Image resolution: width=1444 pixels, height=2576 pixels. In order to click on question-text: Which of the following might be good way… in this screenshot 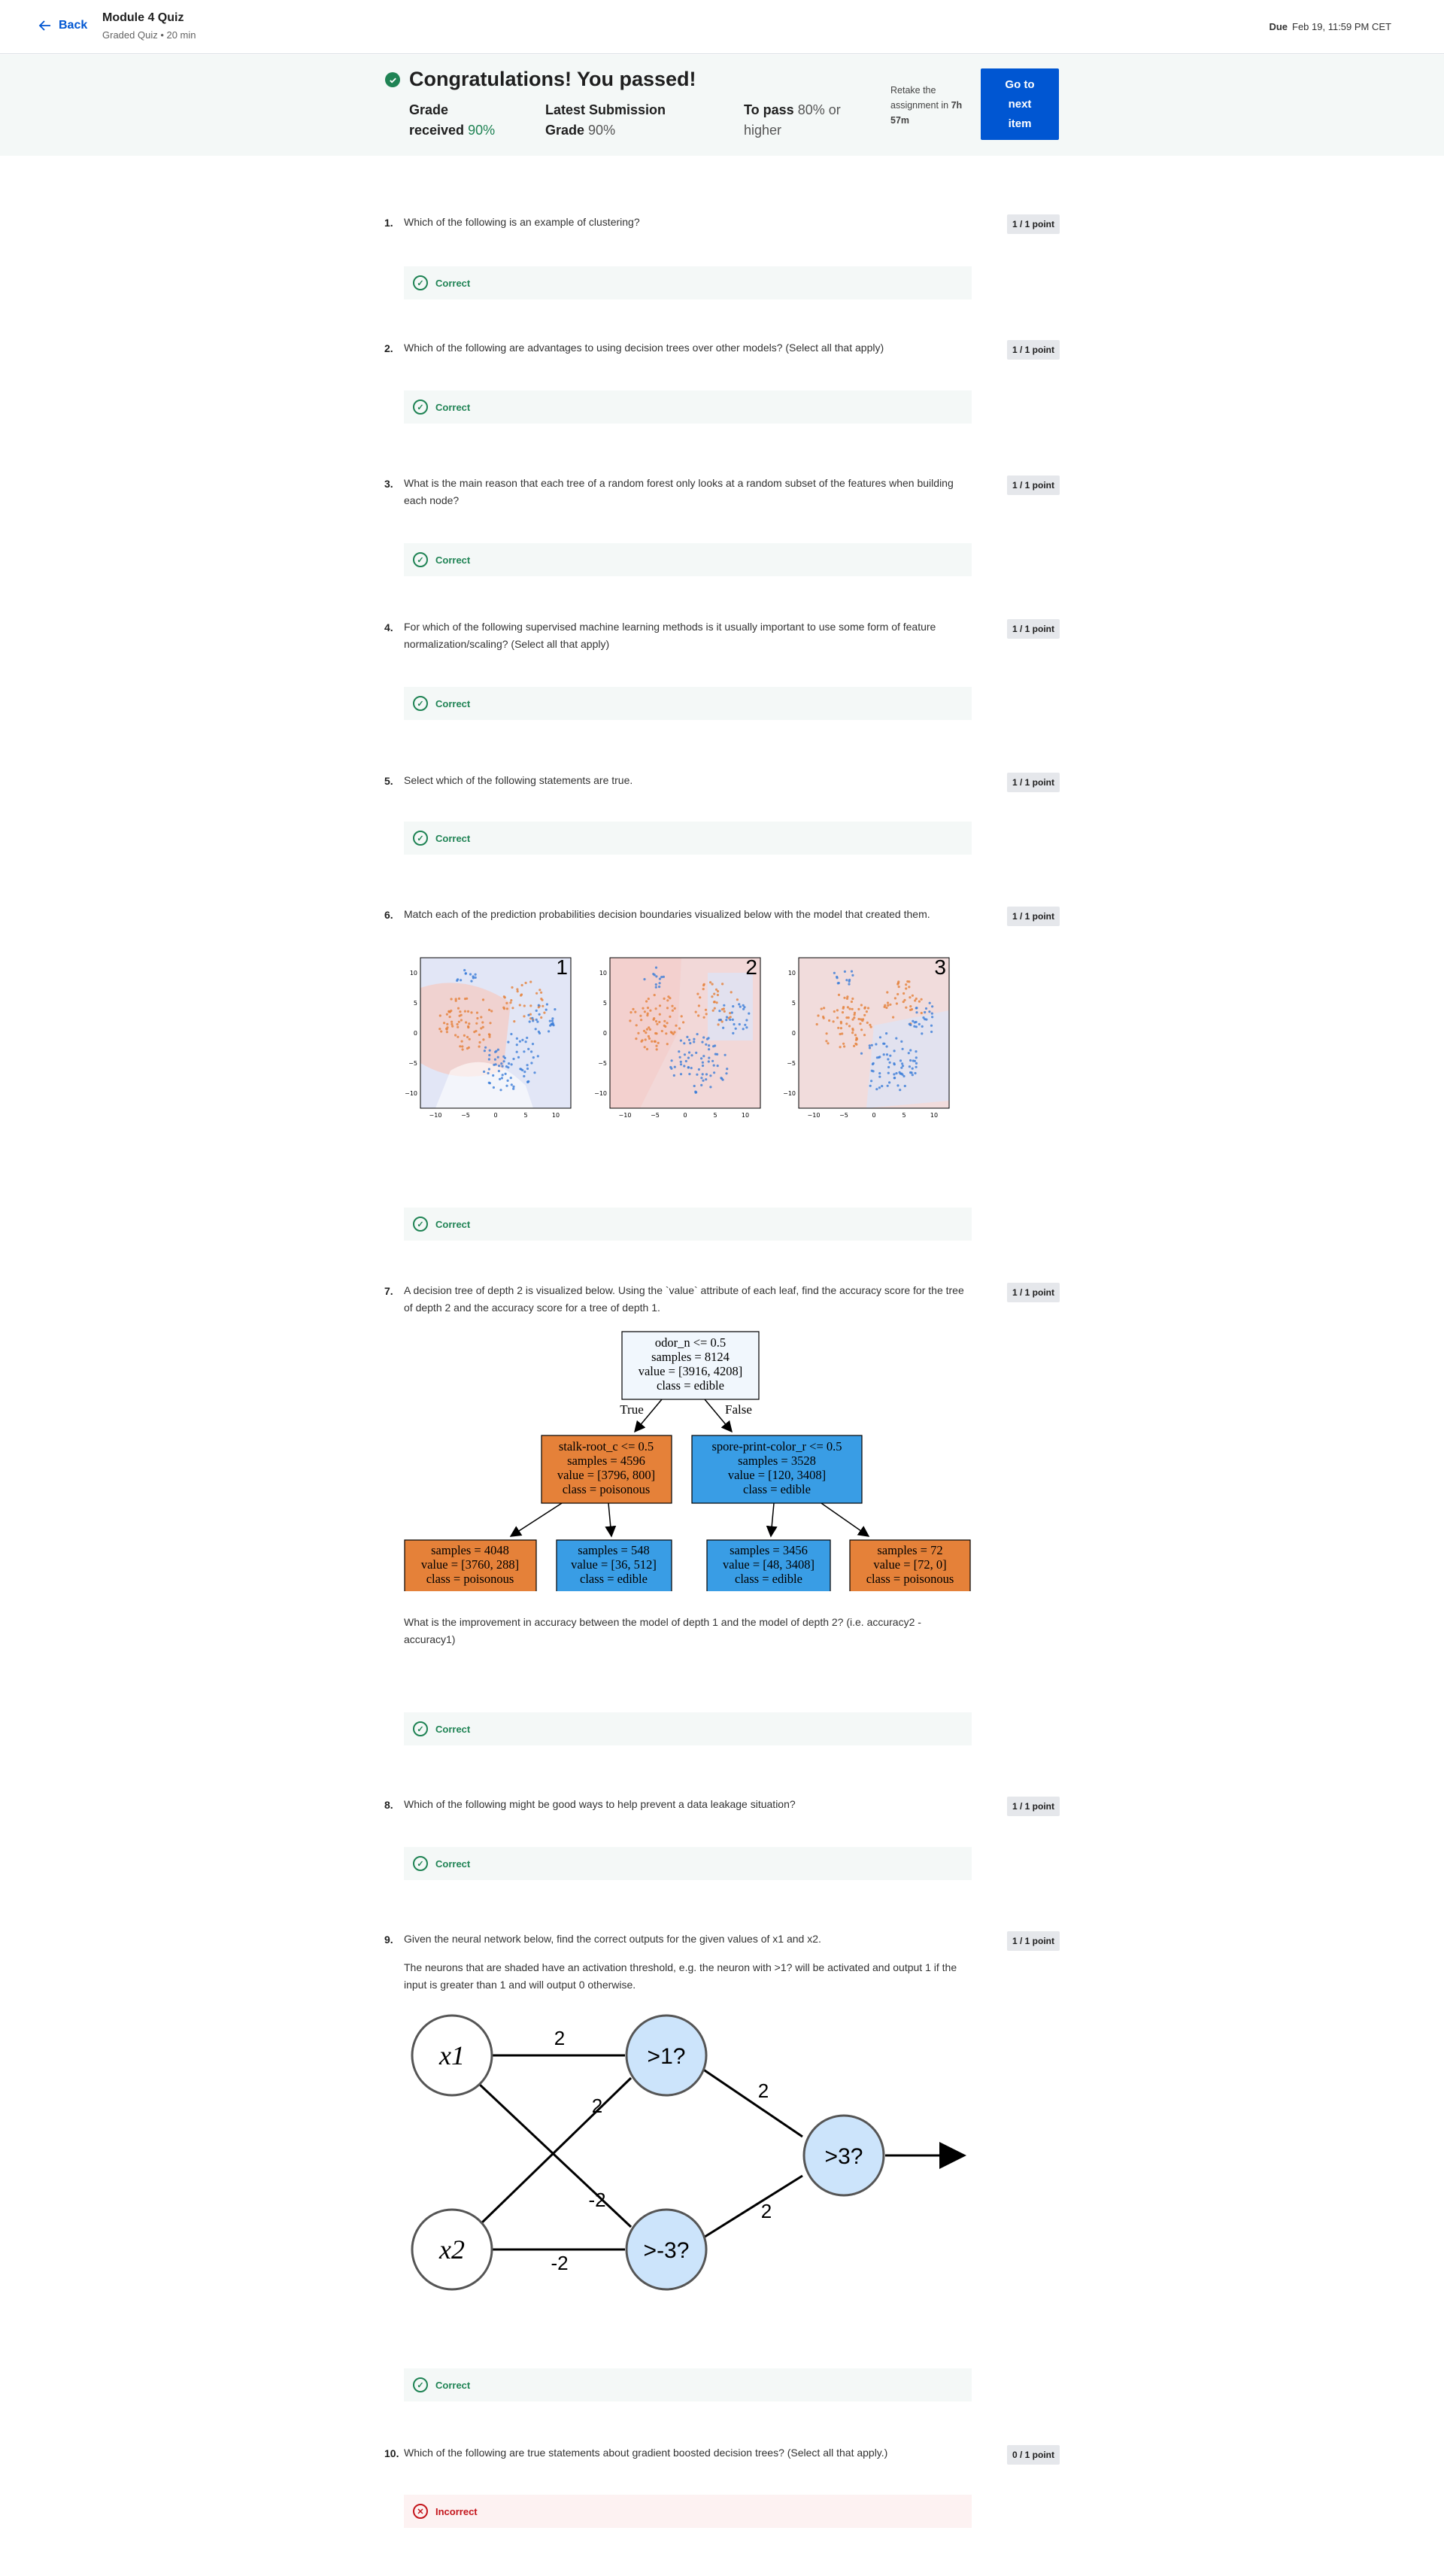, I will do `click(600, 1804)`.